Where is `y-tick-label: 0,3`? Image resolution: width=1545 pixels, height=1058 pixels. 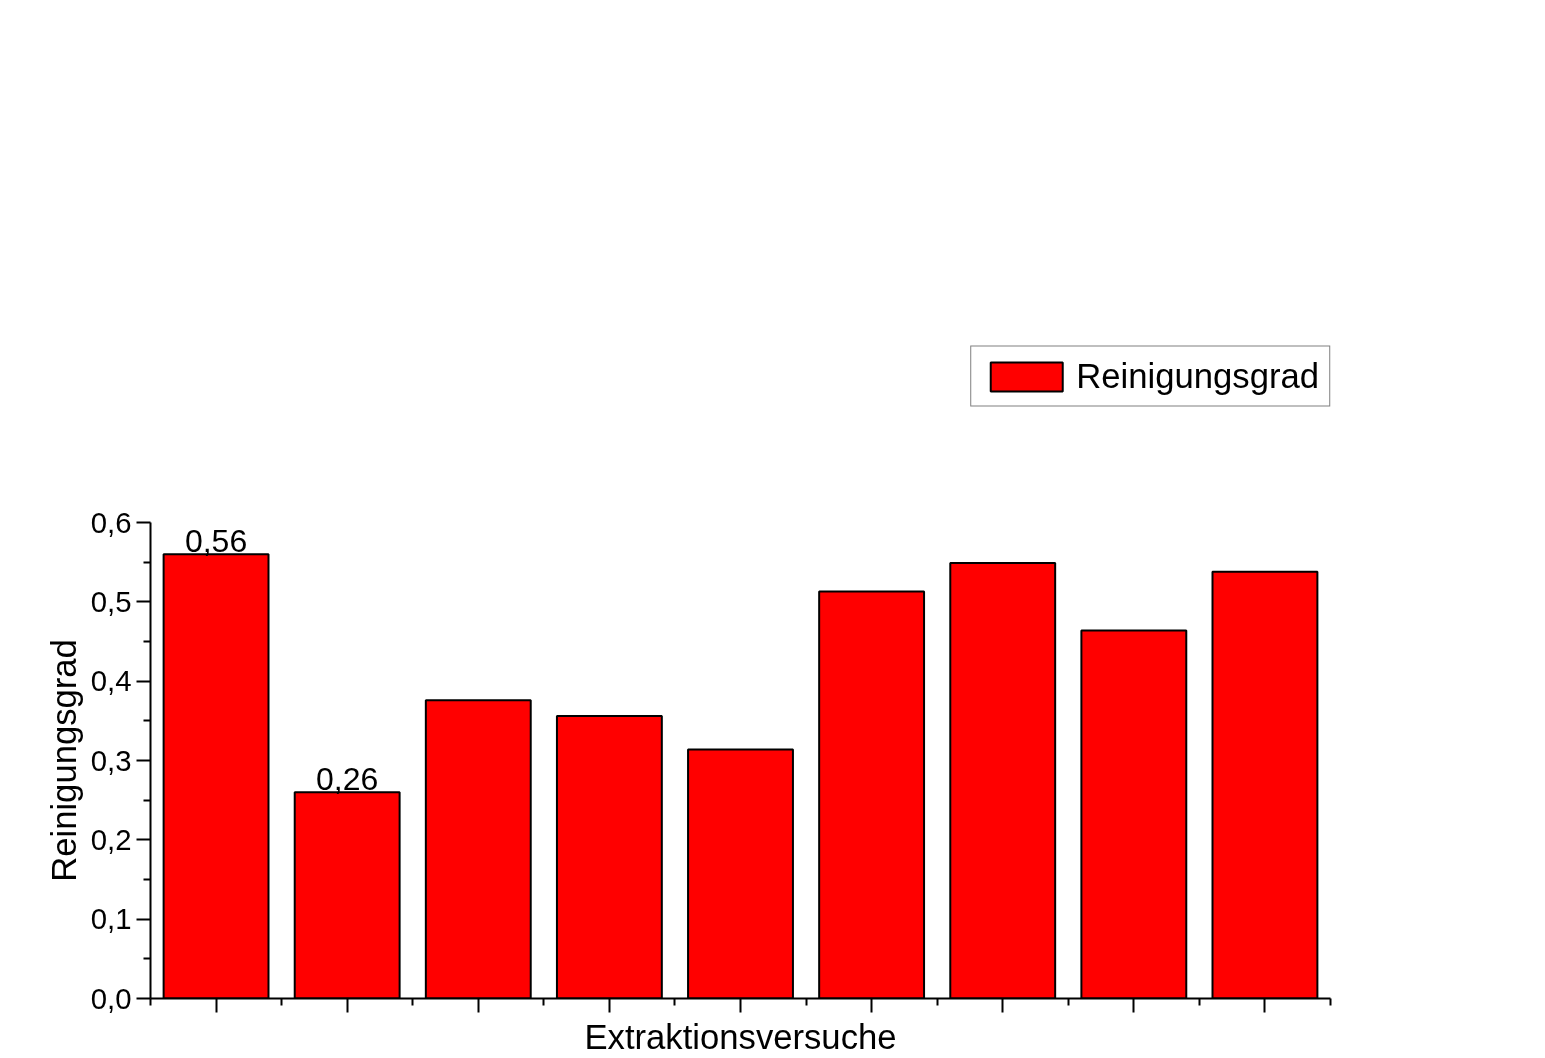
y-tick-label: 0,3 is located at coordinates (111, 760).